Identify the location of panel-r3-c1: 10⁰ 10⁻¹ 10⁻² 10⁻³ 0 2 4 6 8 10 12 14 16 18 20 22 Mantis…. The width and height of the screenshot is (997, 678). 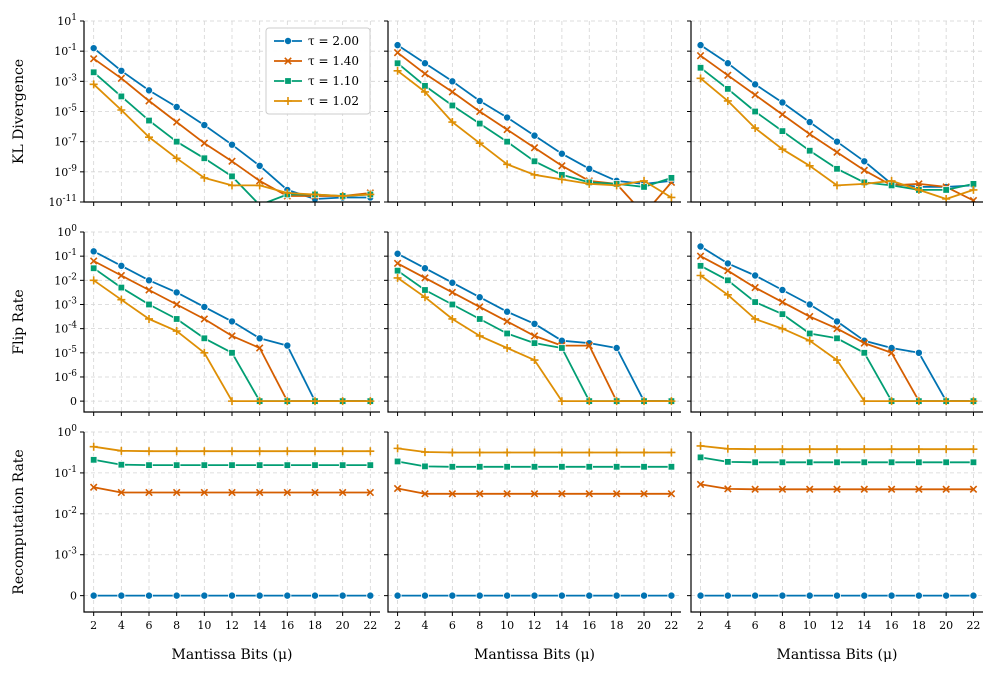
(217, 543).